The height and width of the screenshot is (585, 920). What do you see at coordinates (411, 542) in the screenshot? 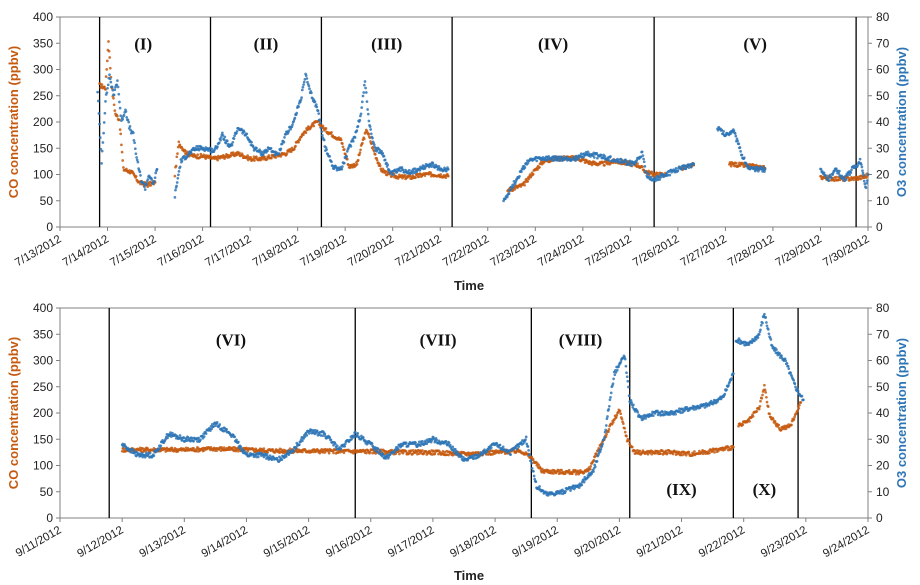
I see `x-tick-label: 9/17/2012` at bounding box center [411, 542].